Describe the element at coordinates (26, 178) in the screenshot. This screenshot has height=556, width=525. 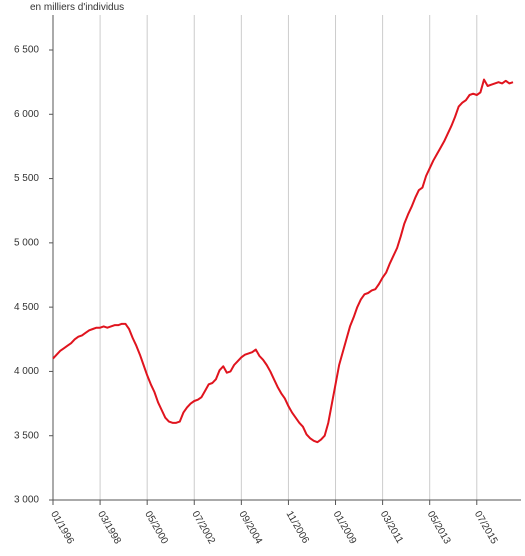
I see `y-tick-label: 5 500` at that location.